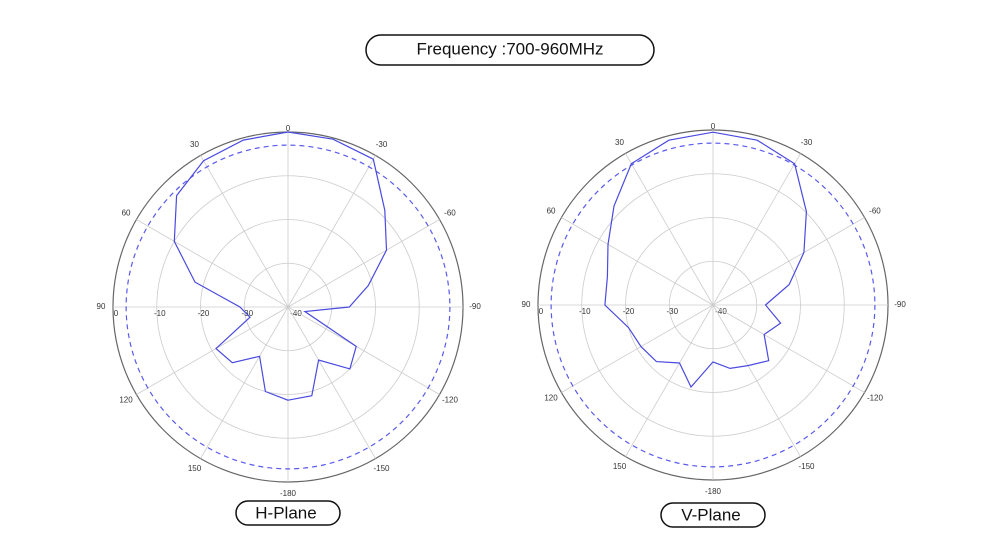 The width and height of the screenshot is (1000, 550). I want to click on title-box, so click(510, 50).